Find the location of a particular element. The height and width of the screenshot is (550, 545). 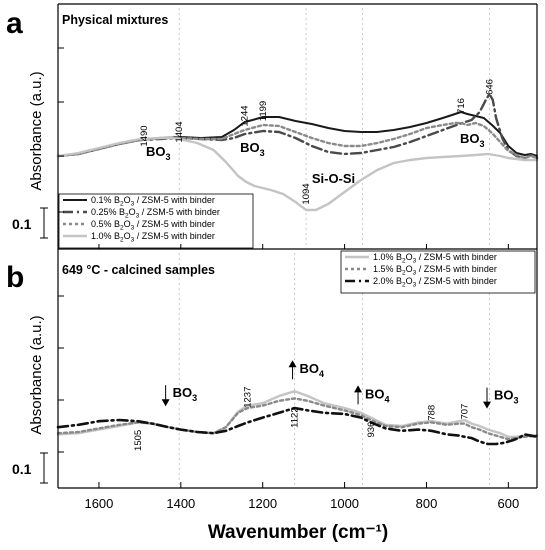

x-axis-label: Wavenumber (cm⁻¹) is located at coordinates (298, 532).